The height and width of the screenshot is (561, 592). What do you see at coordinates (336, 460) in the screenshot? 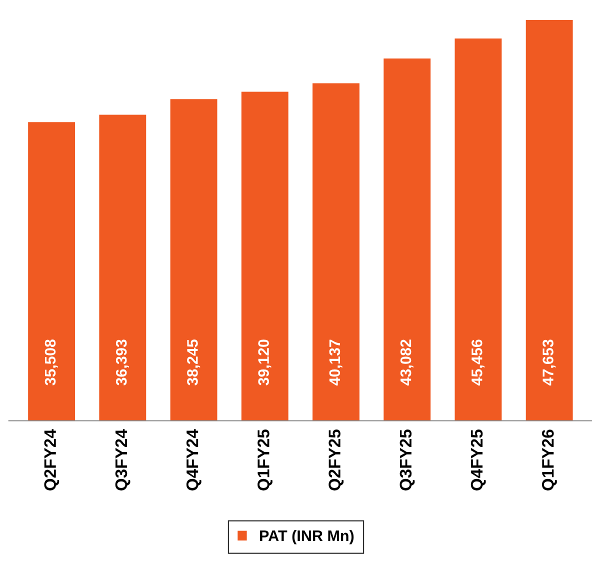
I see `x-tick-label: Q2FY25` at bounding box center [336, 460].